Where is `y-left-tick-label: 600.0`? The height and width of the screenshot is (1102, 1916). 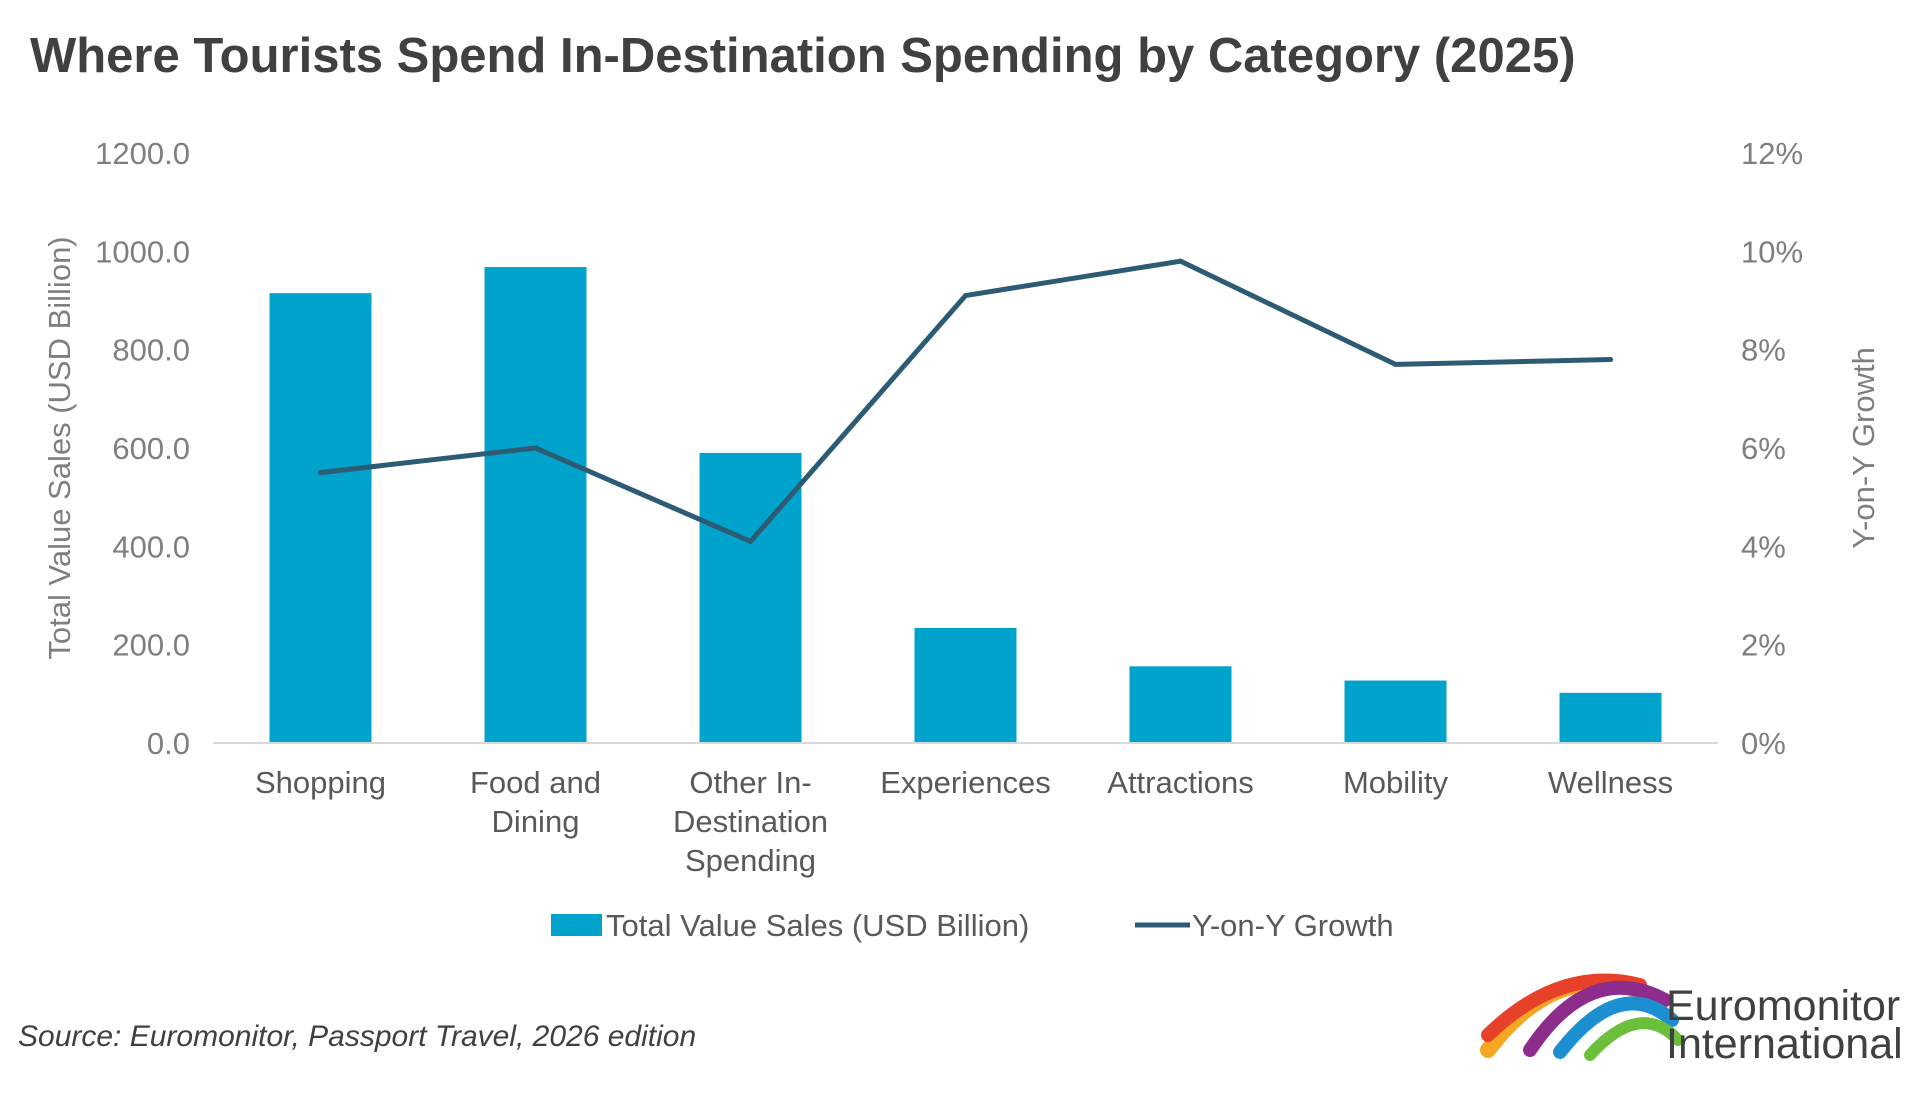 y-left-tick-label: 600.0 is located at coordinates (151, 448).